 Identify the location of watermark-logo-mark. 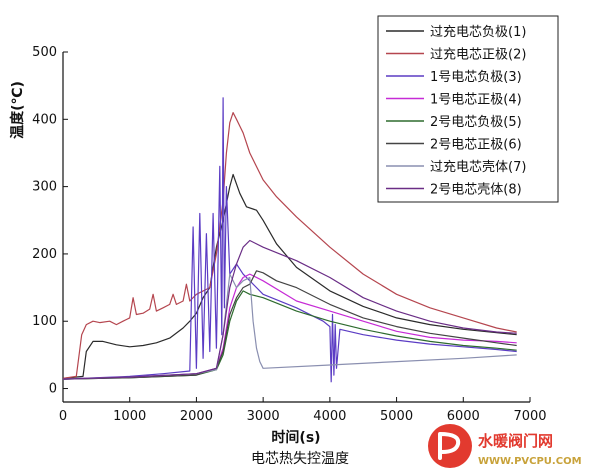
(449, 446).